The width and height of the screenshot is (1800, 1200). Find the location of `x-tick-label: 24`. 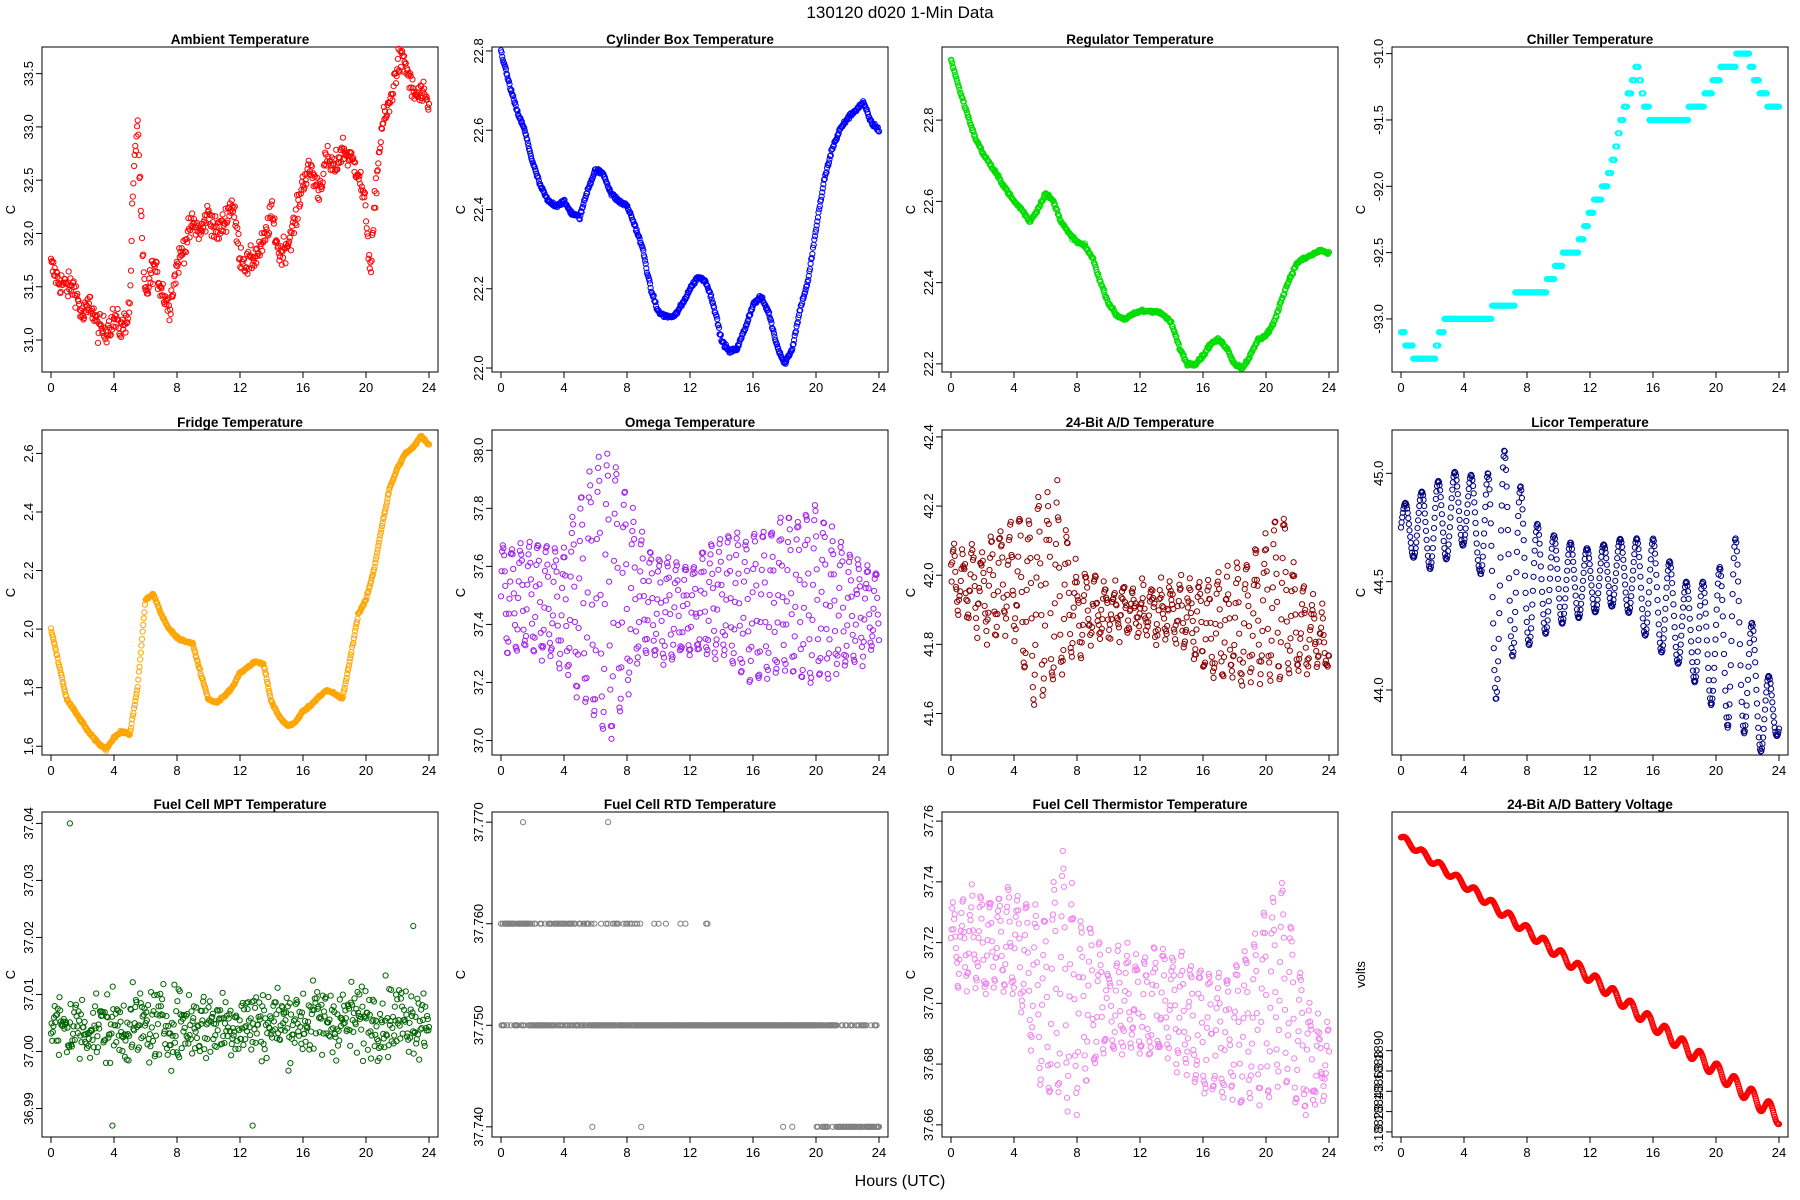

x-tick-label: 24 is located at coordinates (1329, 770).